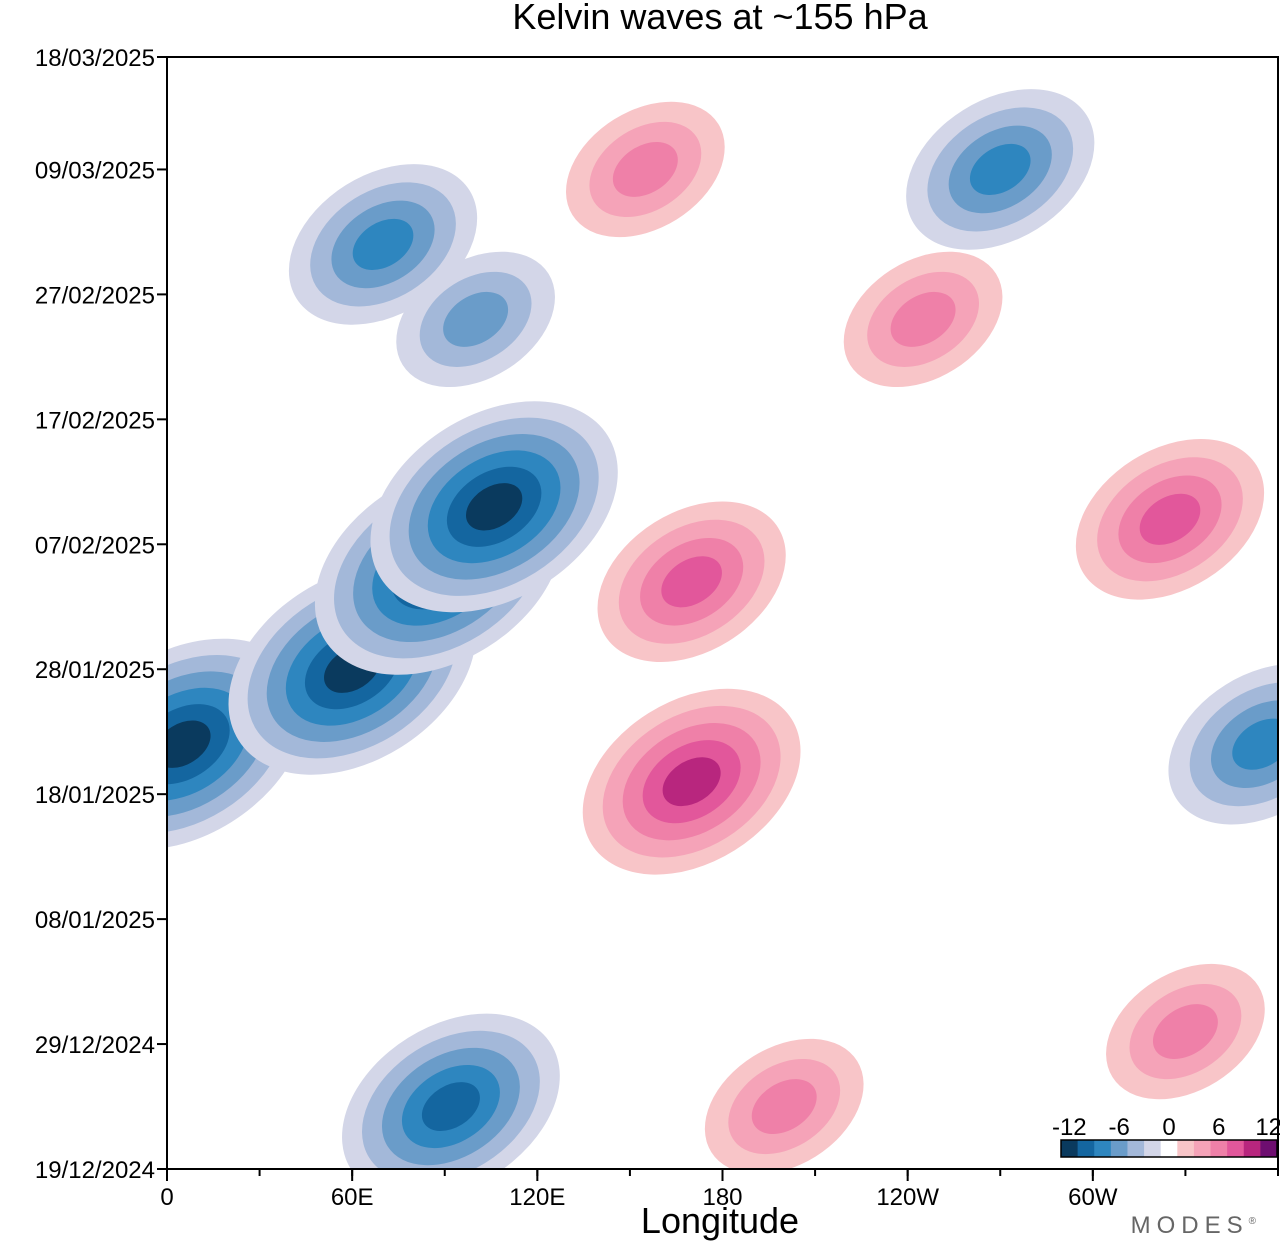 Image resolution: width=1280 pixels, height=1248 pixels. Describe the element at coordinates (95, 58) in the screenshot. I see `y-tick-label: 18/03/2025` at that location.